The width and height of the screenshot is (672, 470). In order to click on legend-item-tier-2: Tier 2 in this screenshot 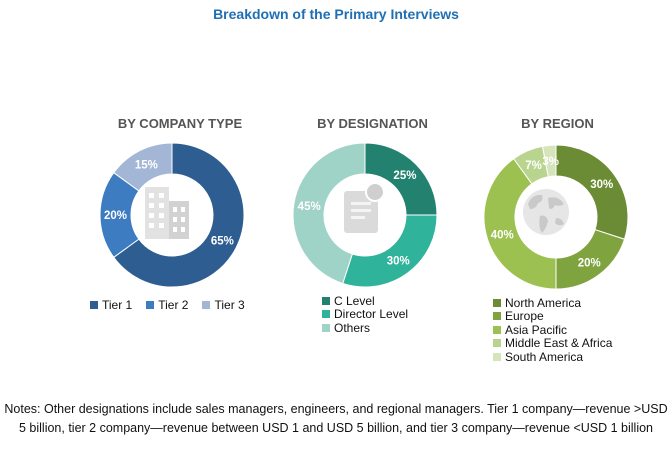, I will do `click(167, 305)`.